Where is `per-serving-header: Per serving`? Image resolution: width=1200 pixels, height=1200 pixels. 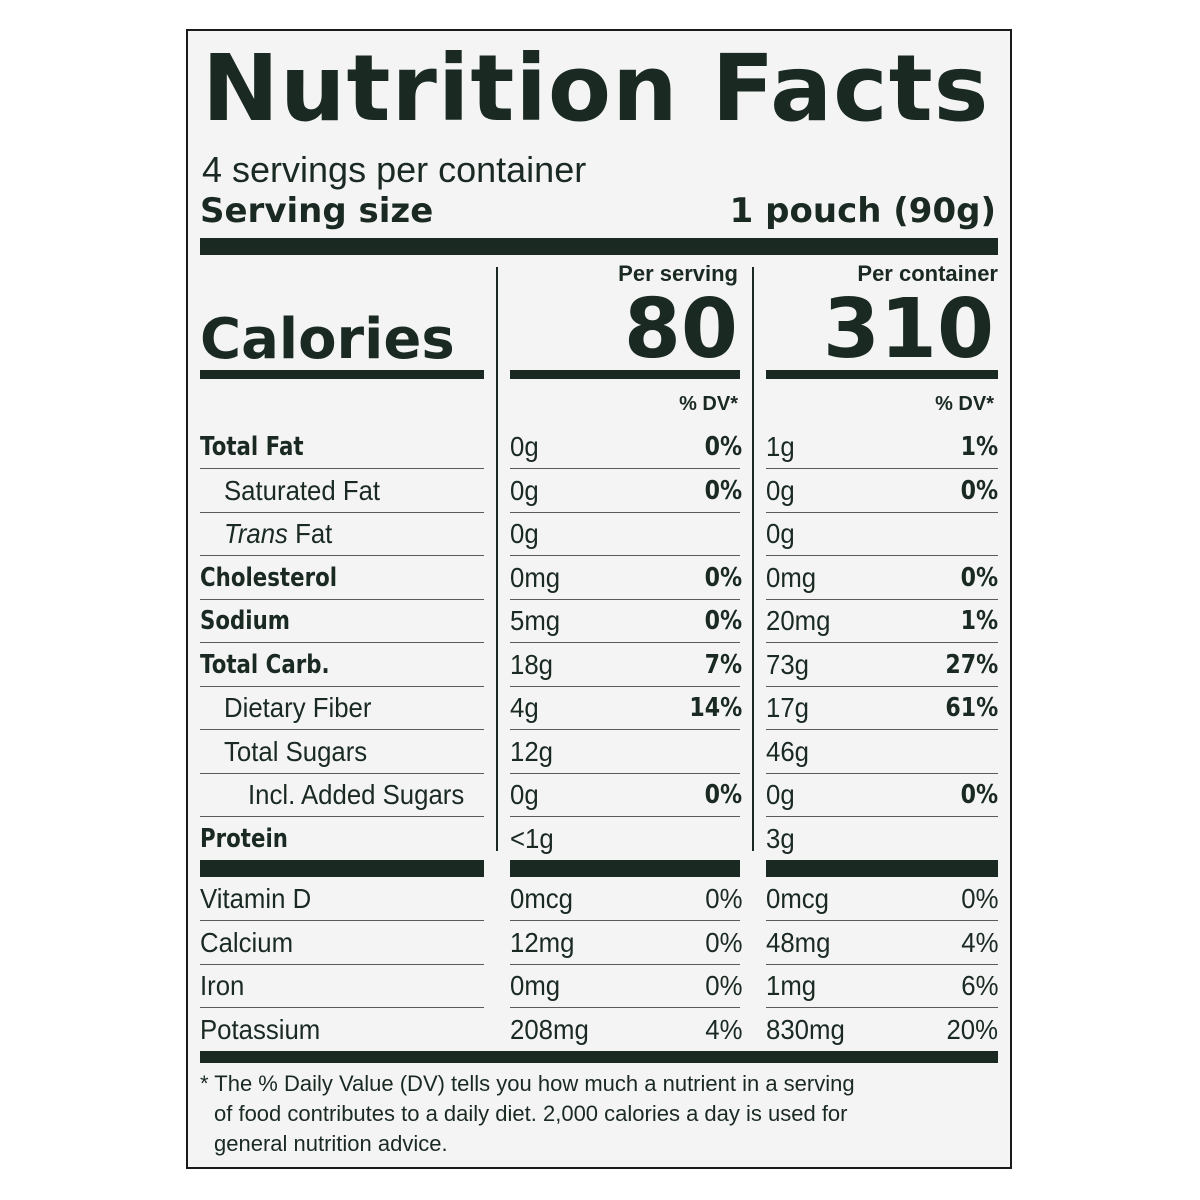 per-serving-header: Per serving is located at coordinates (678, 273).